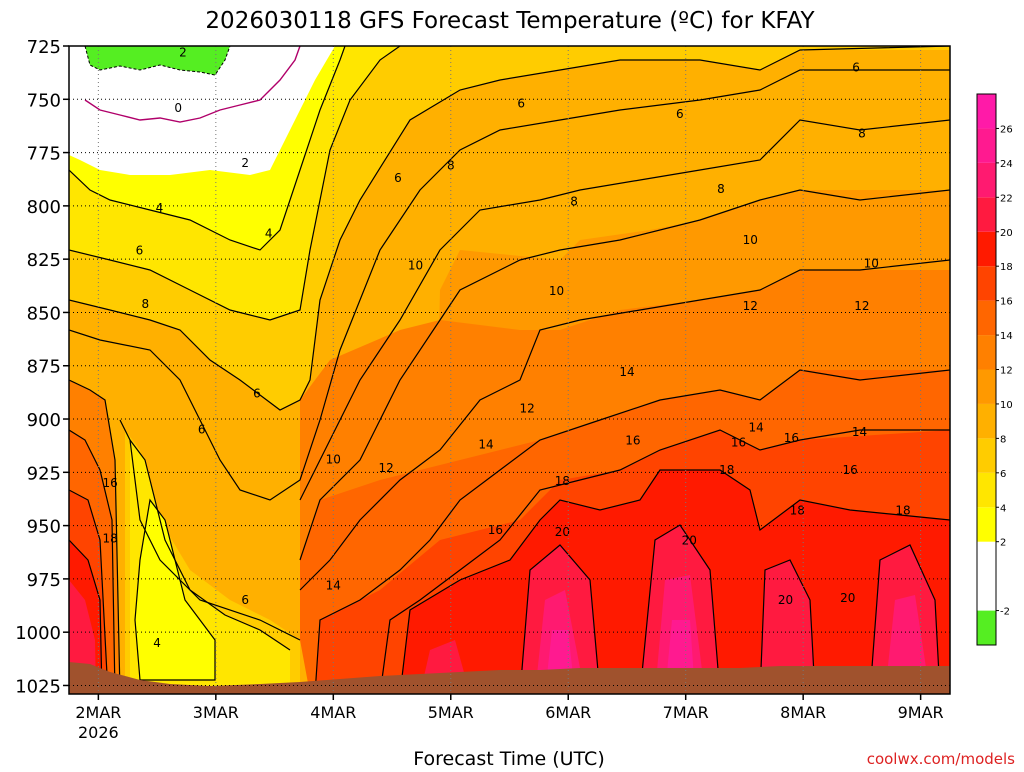  I want to click on y-tick-label: 1000, so click(38, 633).